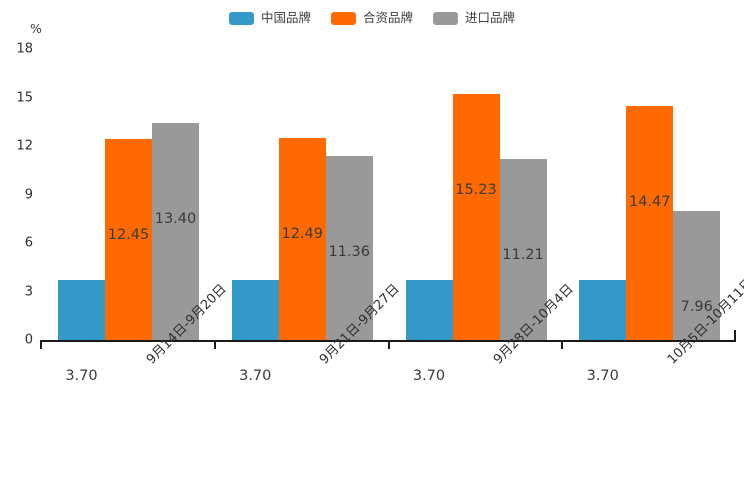 The width and height of the screenshot is (744, 496). What do you see at coordinates (19, 248) in the screenshot?
I see `y-axis: 0 3 6 9 12 15 18` at bounding box center [19, 248].